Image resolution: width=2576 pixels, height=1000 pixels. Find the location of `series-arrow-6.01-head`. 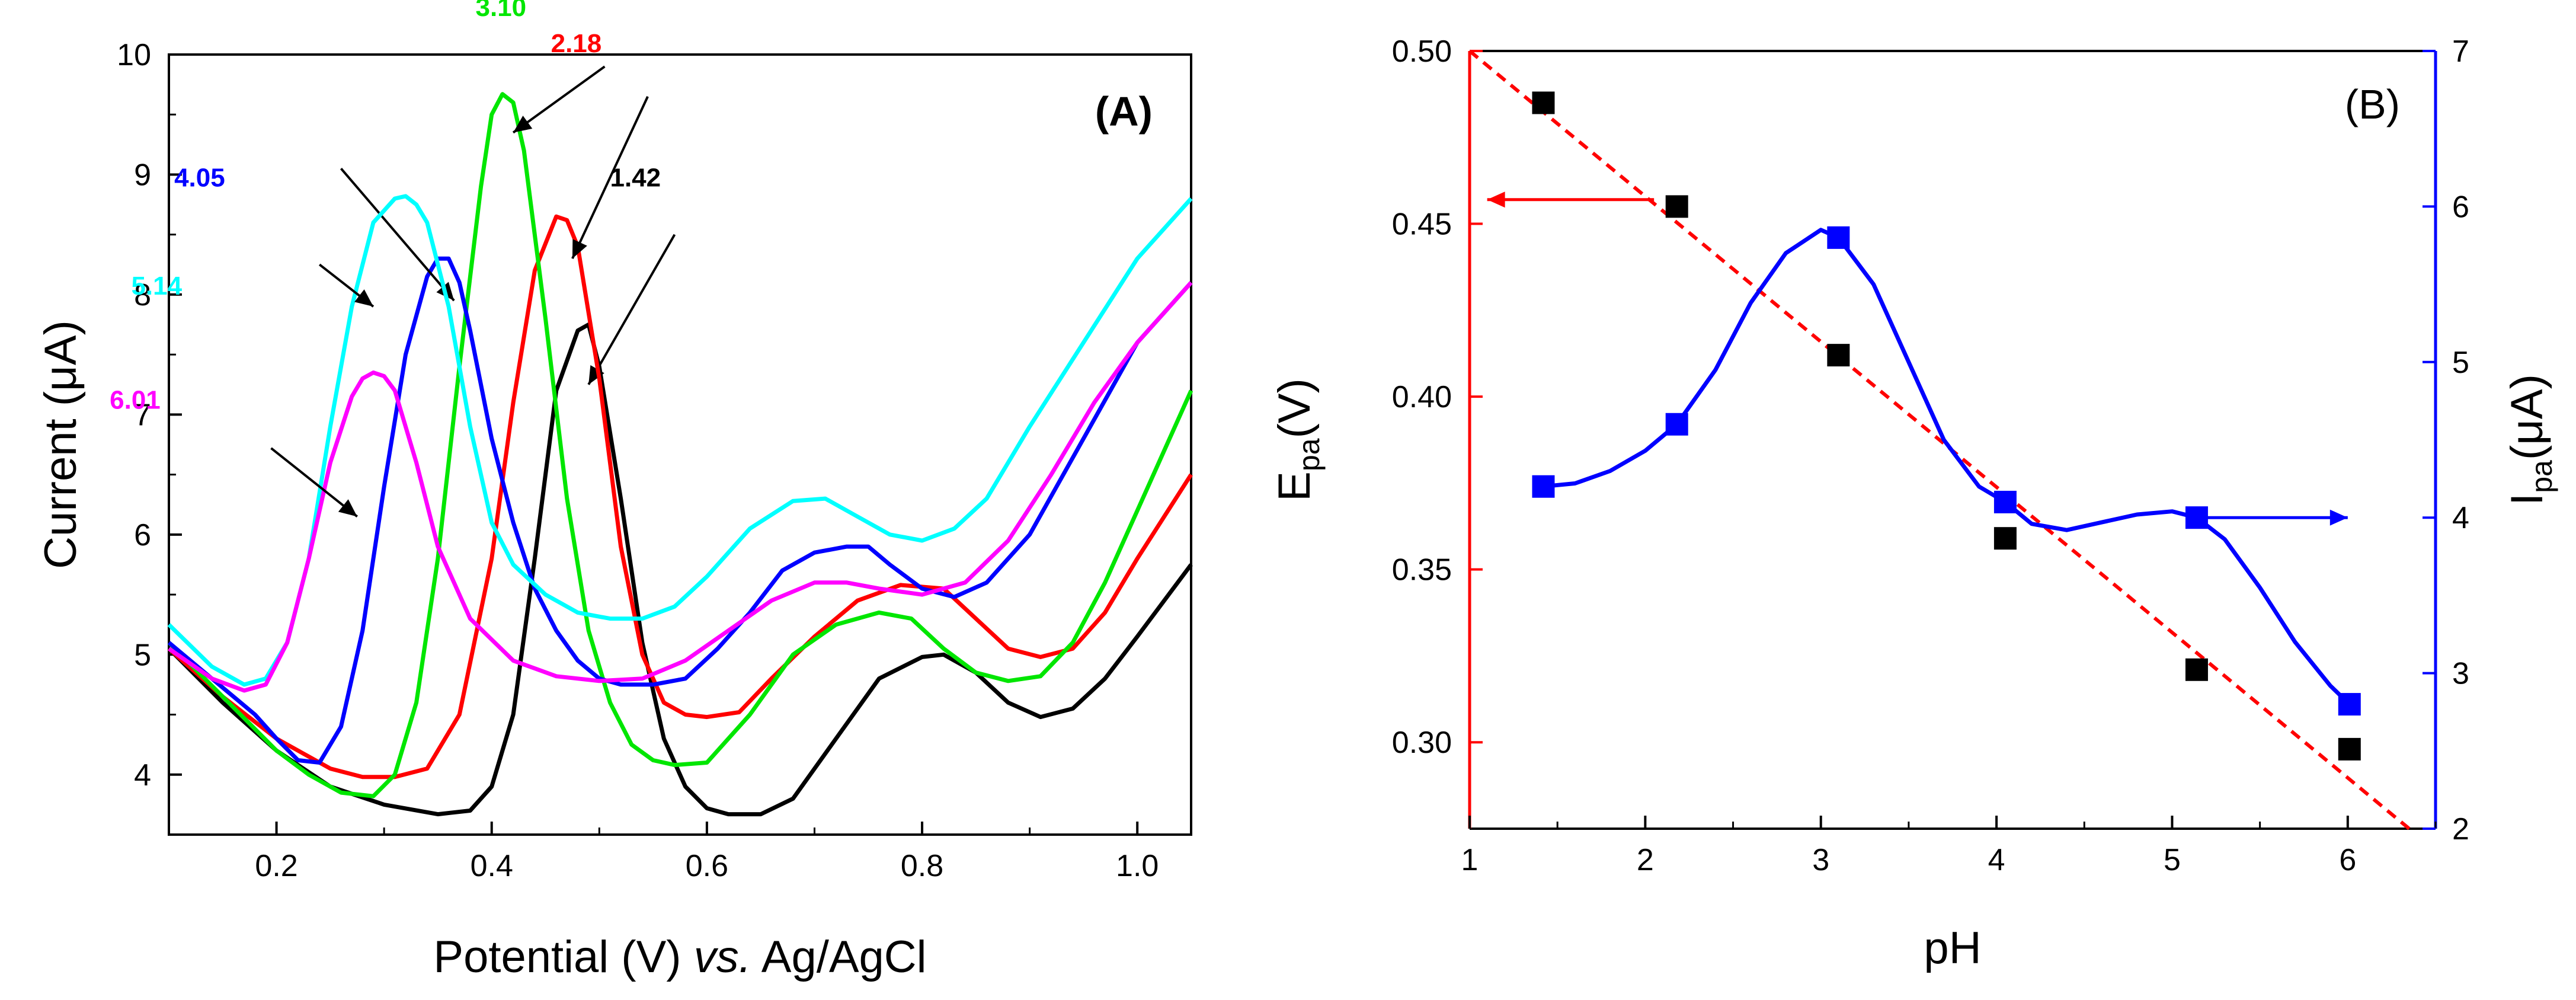

series-arrow-6.01-head is located at coordinates (347, 508).